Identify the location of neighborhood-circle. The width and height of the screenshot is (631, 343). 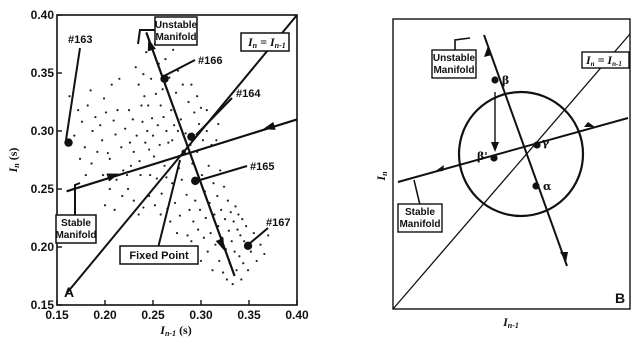
(521, 154).